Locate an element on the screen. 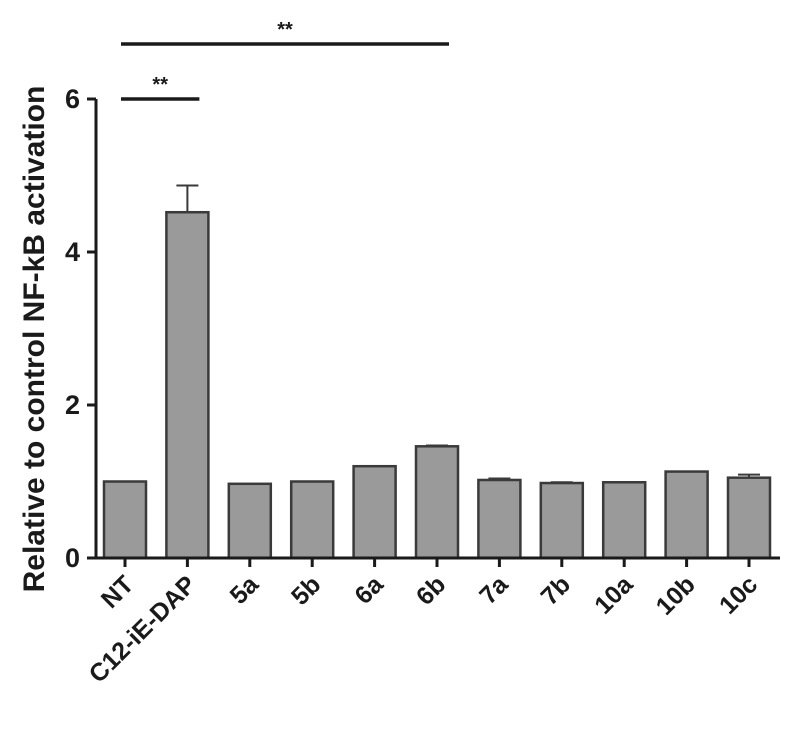 The image size is (787, 748). x-tick-label: NT is located at coordinates (117, 591).